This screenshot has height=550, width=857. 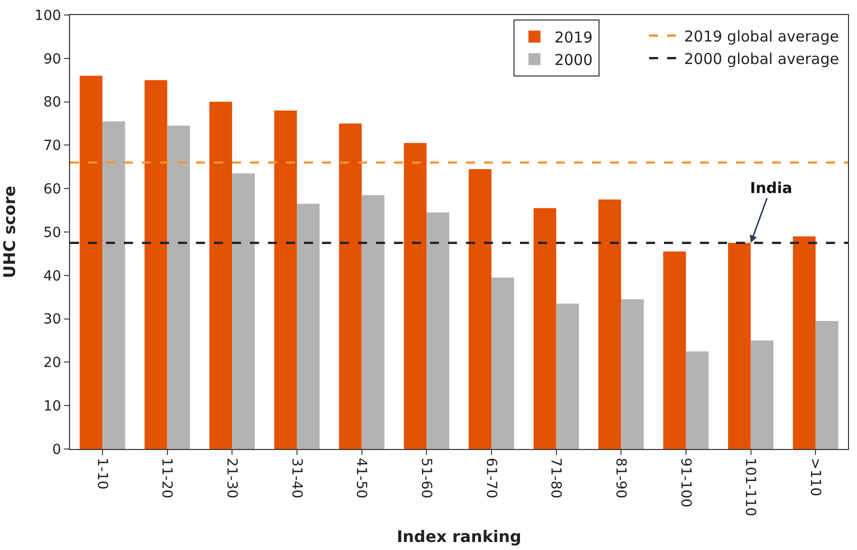 What do you see at coordinates (52, 59) in the screenshot?
I see `y-tick-label: 90` at bounding box center [52, 59].